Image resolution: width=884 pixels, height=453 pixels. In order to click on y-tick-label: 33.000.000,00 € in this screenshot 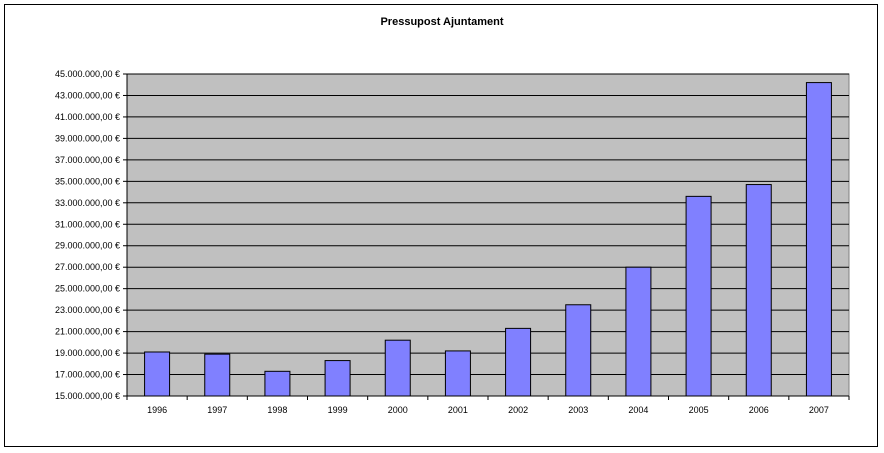, I will do `click(87, 203)`.